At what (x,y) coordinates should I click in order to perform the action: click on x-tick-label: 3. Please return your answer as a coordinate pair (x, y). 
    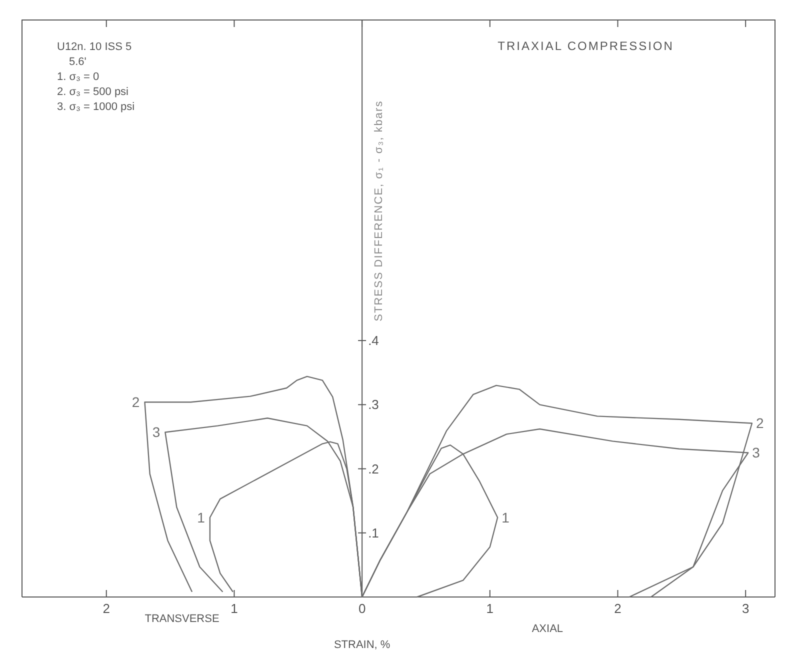
    Looking at the image, I should click on (746, 608).